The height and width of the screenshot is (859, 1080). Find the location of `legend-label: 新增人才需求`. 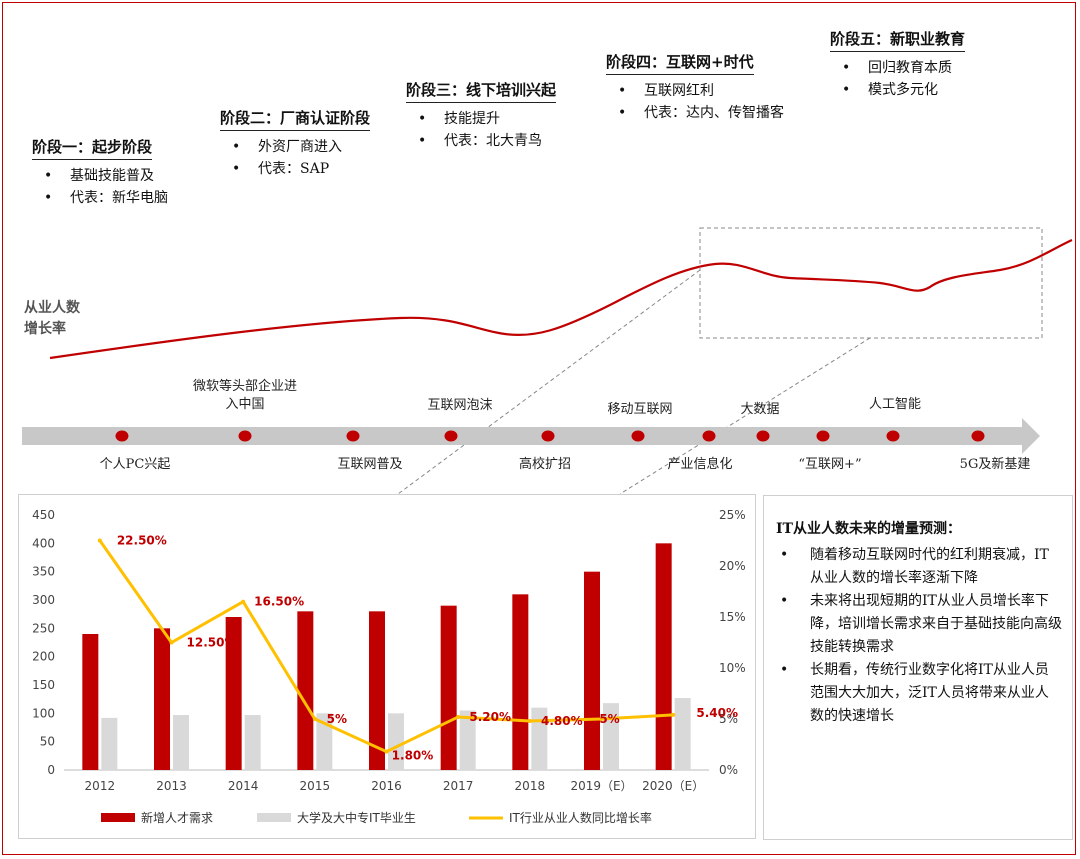

legend-label: 新增人才需求 is located at coordinates (177, 817).